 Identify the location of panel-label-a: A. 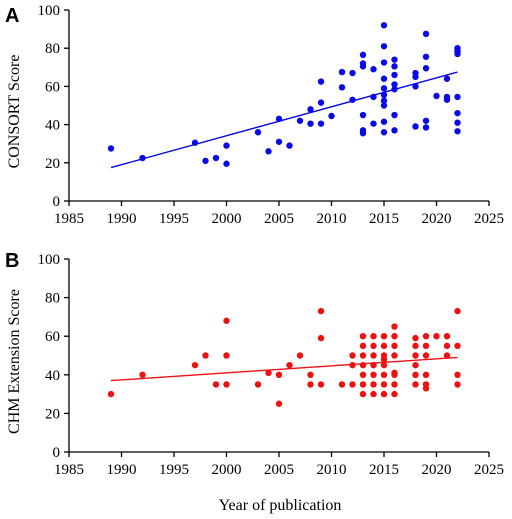
(12, 16).